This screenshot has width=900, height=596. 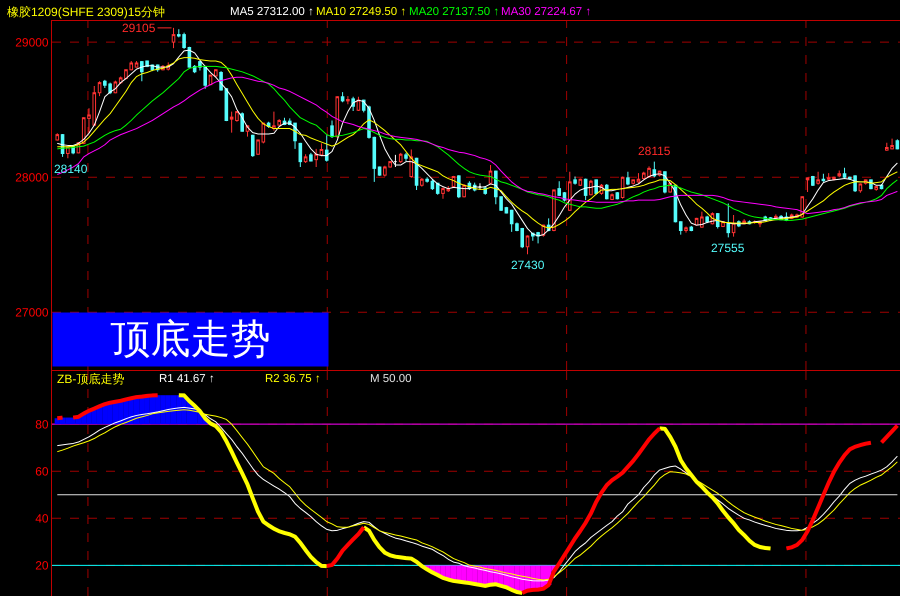 I want to click on annotation: 28115, so click(x=654, y=151).